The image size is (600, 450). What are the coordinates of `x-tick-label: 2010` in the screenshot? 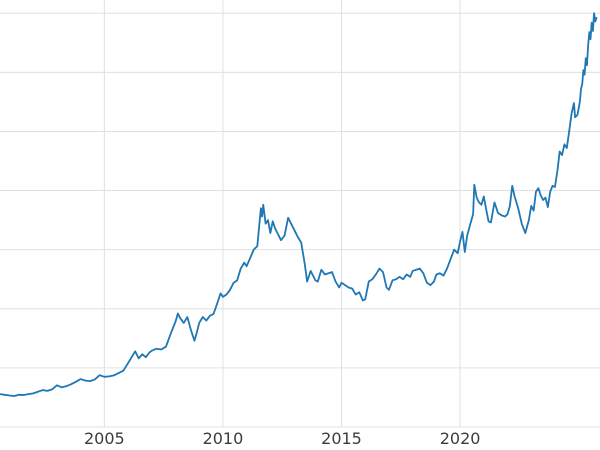 It's located at (223, 438).